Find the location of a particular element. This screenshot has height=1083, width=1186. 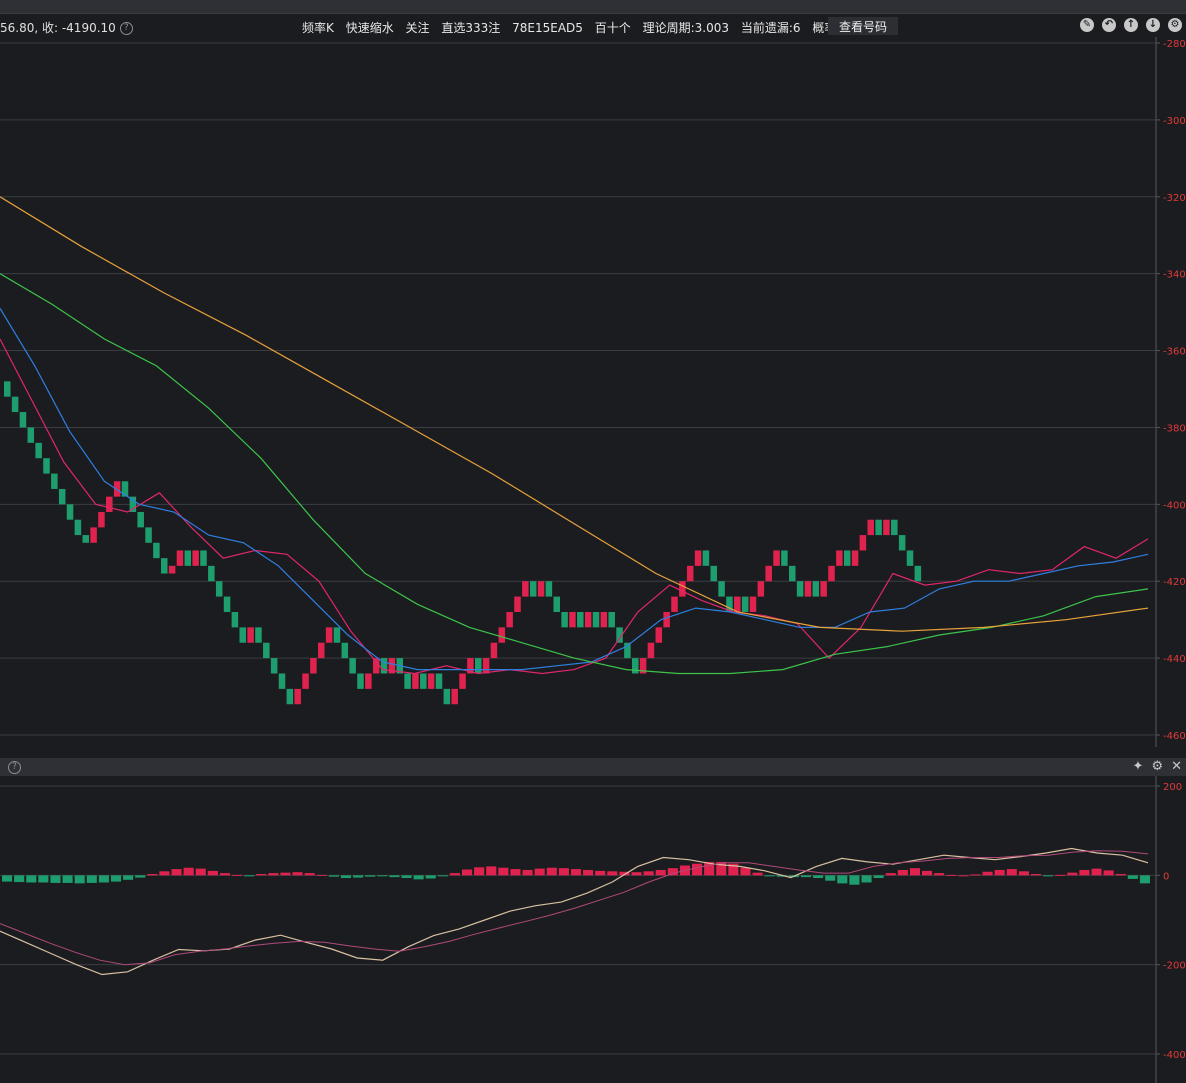

y-tick-label: -200 is located at coordinates (1174, 966).